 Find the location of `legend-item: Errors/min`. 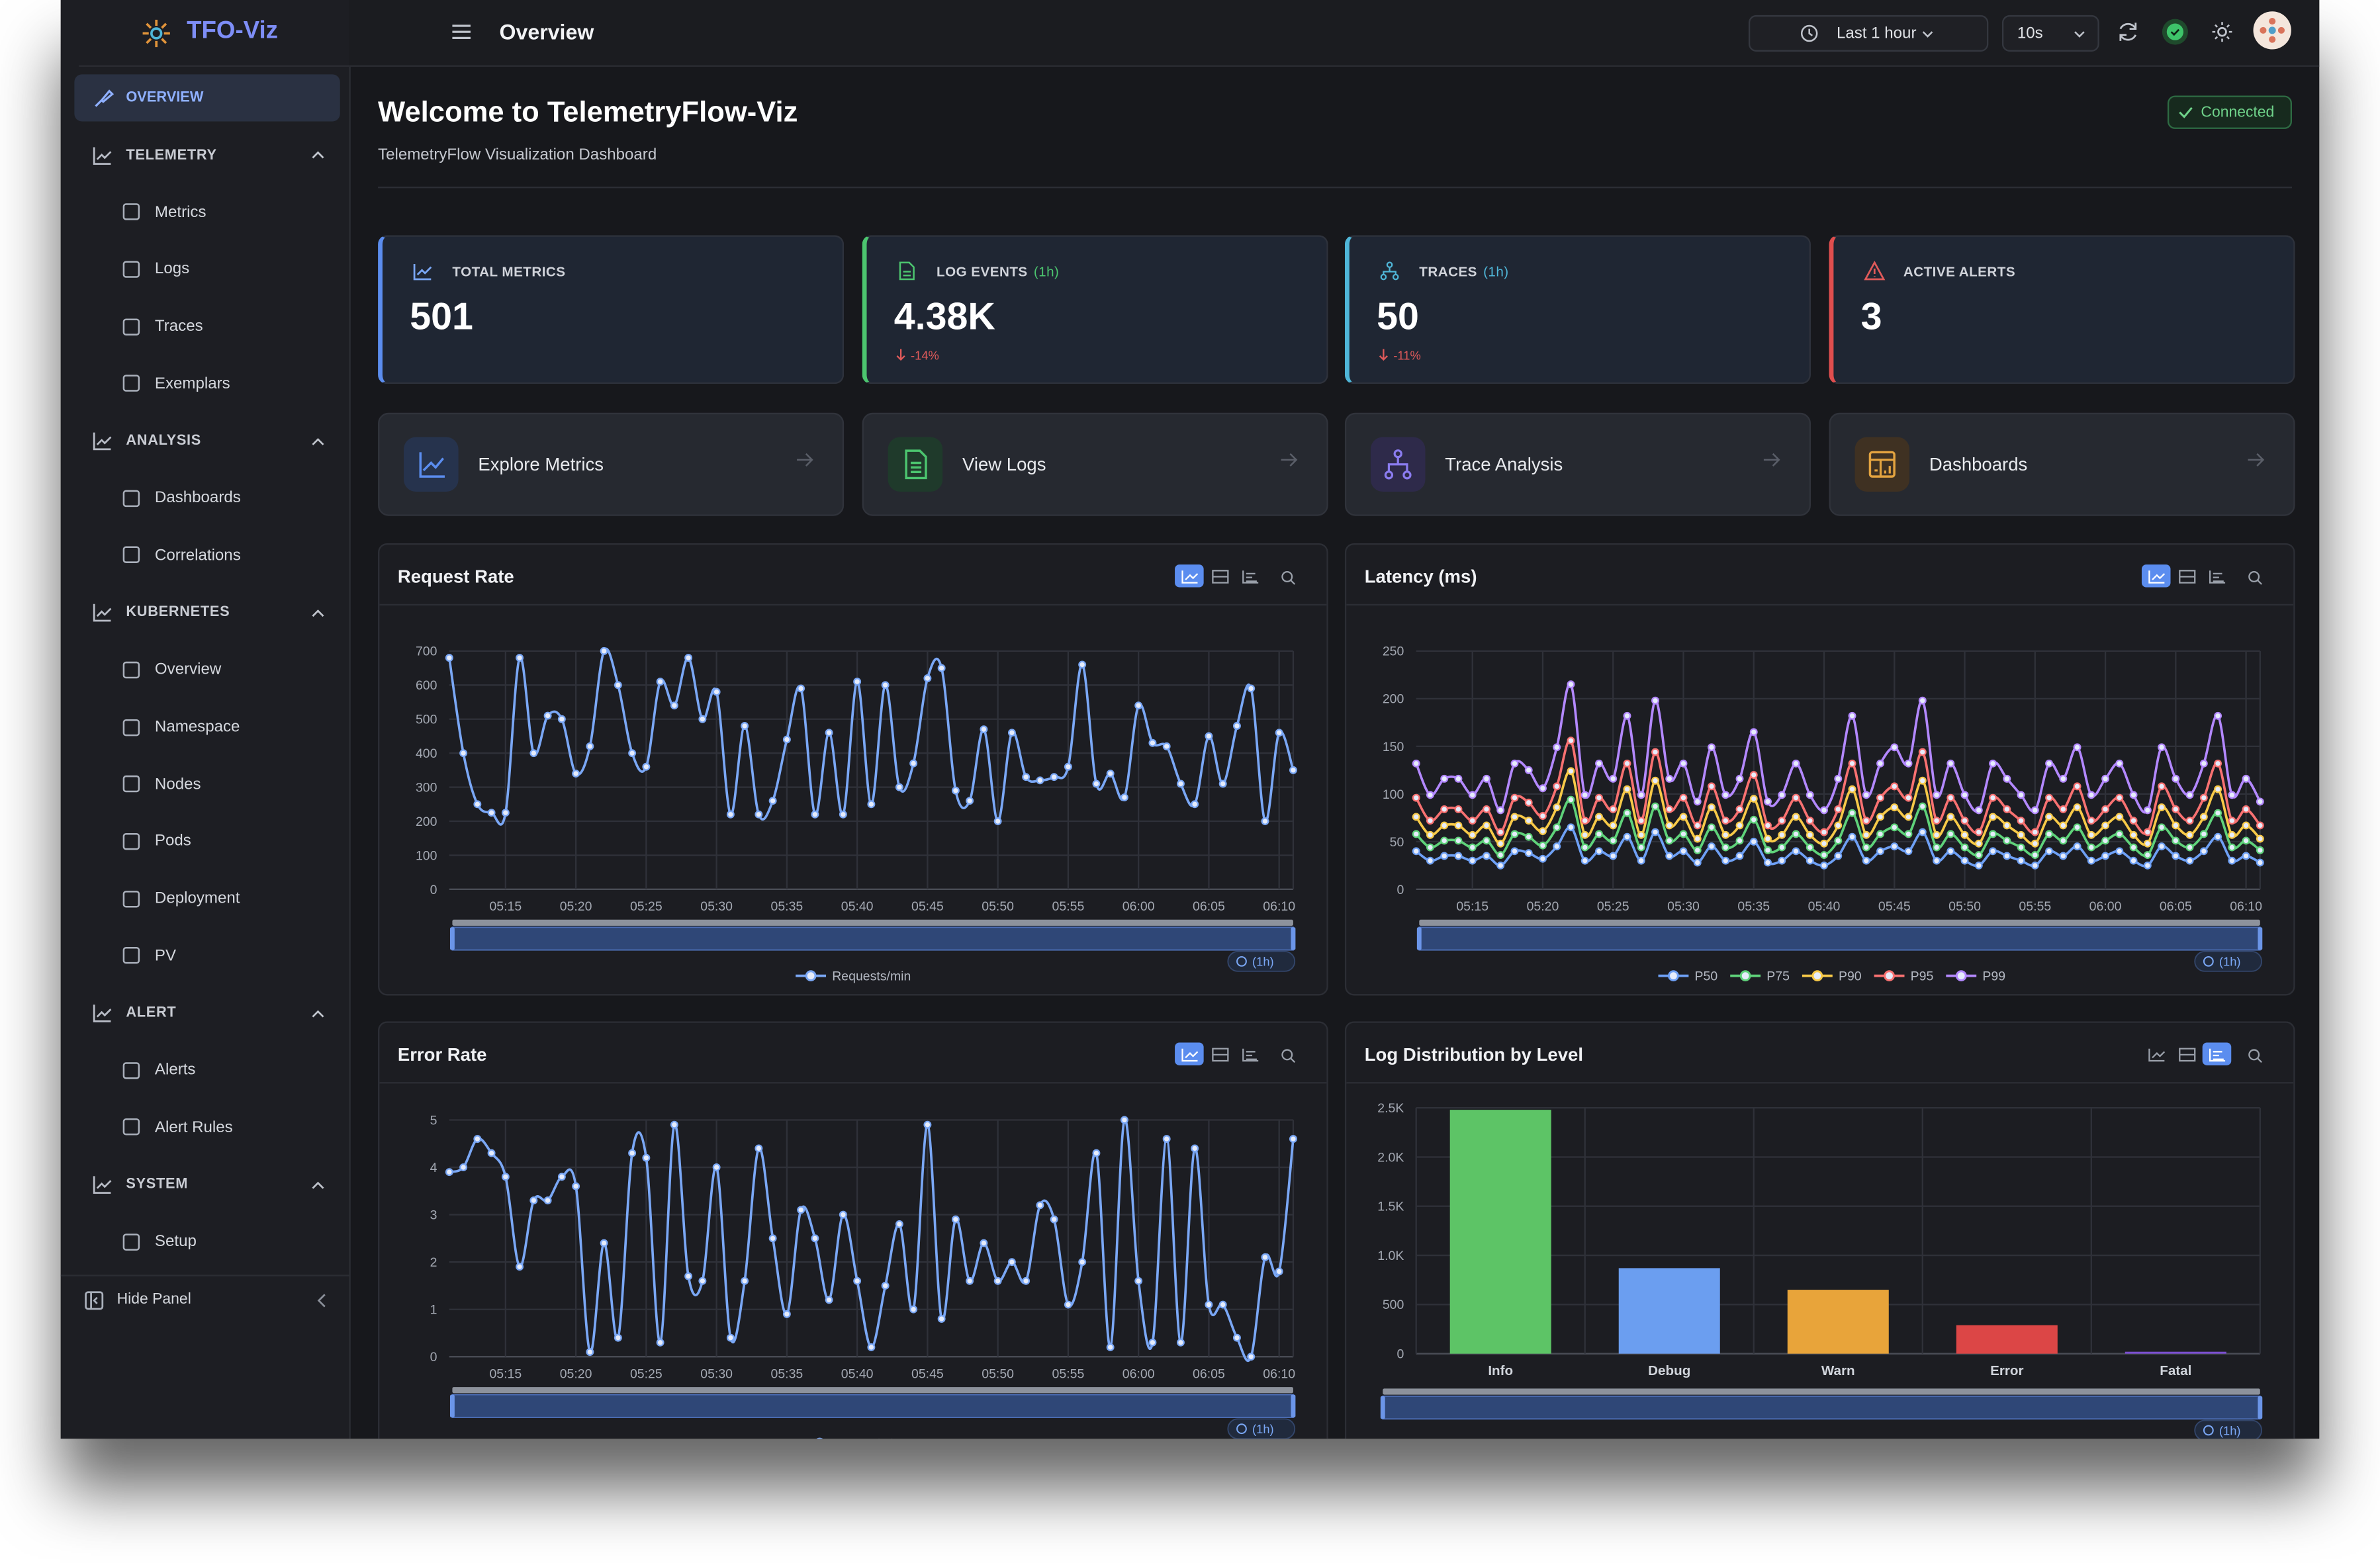

legend-item: Errors/min is located at coordinates (852, 1438).